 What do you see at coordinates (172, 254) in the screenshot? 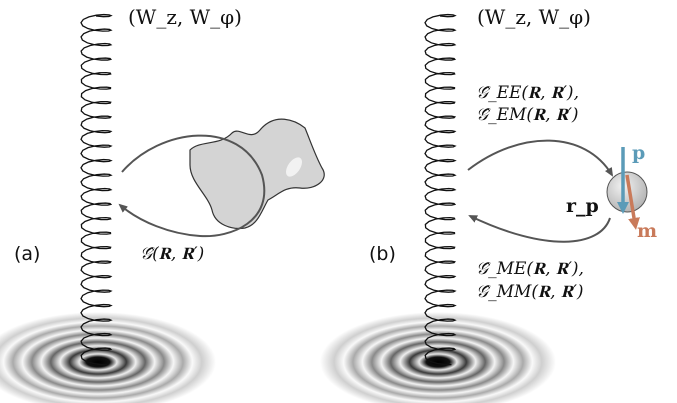
I see `green-function-label-a: 𝒢̂(𝐑, 𝐑′)` at bounding box center [172, 254].